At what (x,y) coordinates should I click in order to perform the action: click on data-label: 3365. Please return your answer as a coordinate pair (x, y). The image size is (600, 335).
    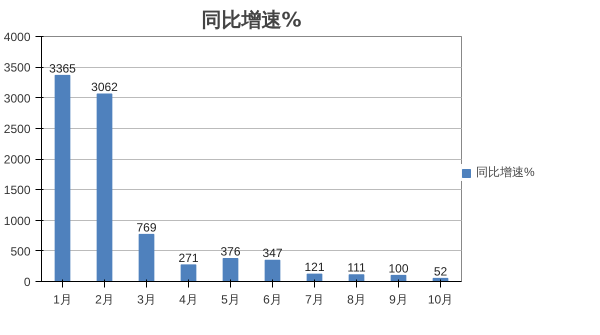
    Looking at the image, I should click on (62, 68).